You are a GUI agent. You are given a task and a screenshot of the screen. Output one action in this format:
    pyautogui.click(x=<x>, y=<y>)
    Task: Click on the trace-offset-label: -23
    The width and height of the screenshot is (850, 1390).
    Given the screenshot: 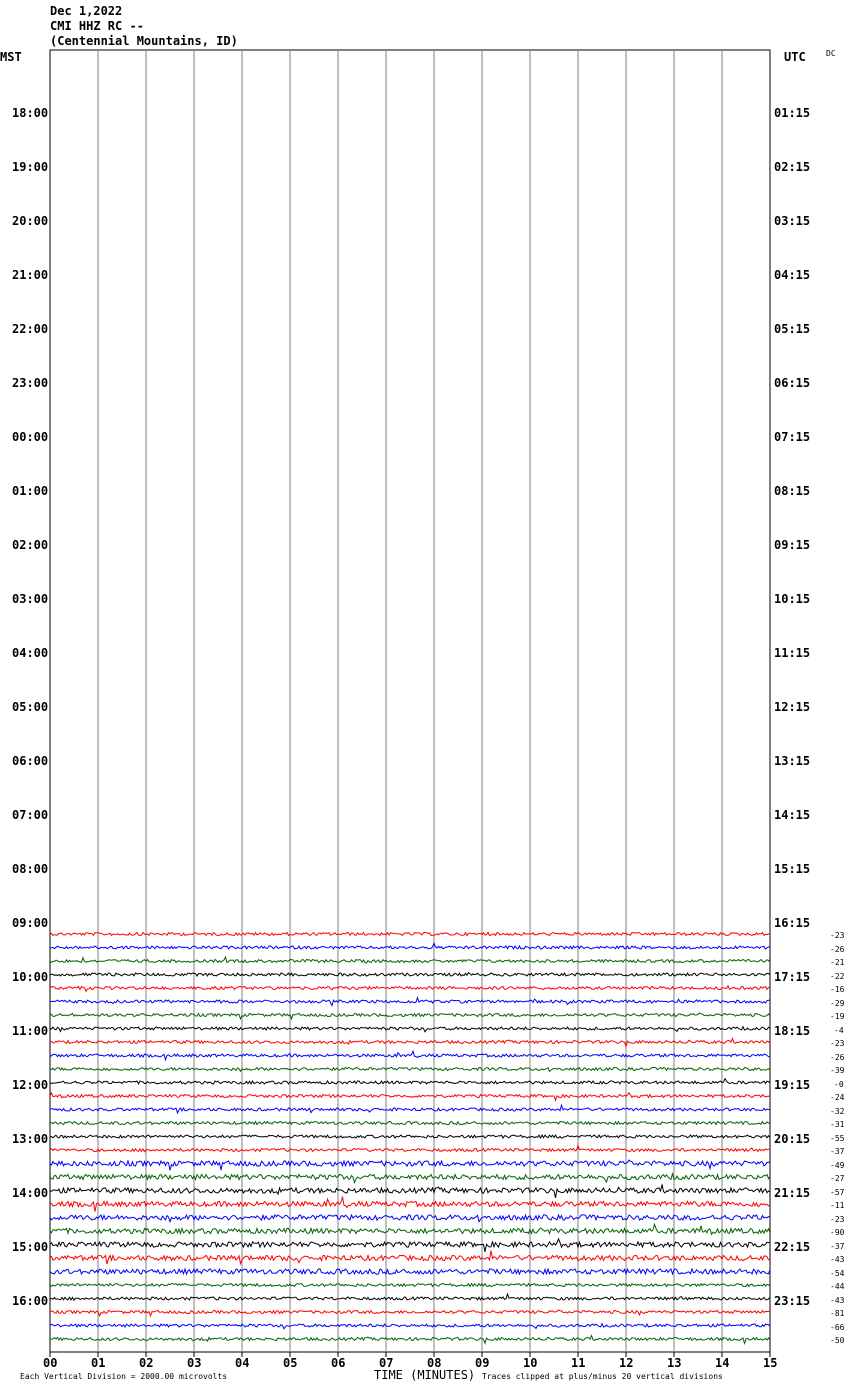 What is the action you would take?
    pyautogui.click(x=837, y=935)
    